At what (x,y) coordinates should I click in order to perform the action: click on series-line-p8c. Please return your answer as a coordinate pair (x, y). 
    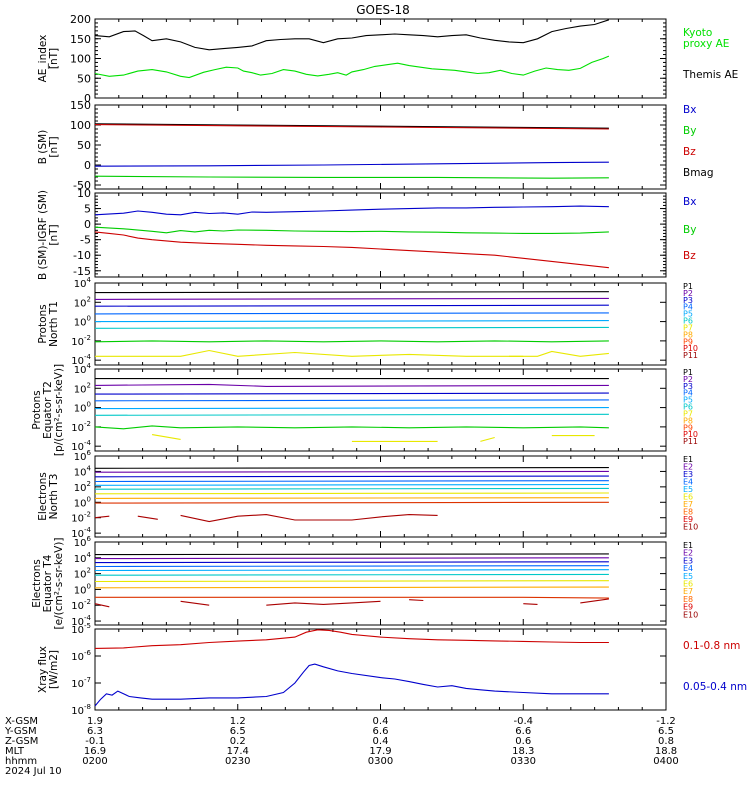
    Looking at the image, I should click on (487, 439).